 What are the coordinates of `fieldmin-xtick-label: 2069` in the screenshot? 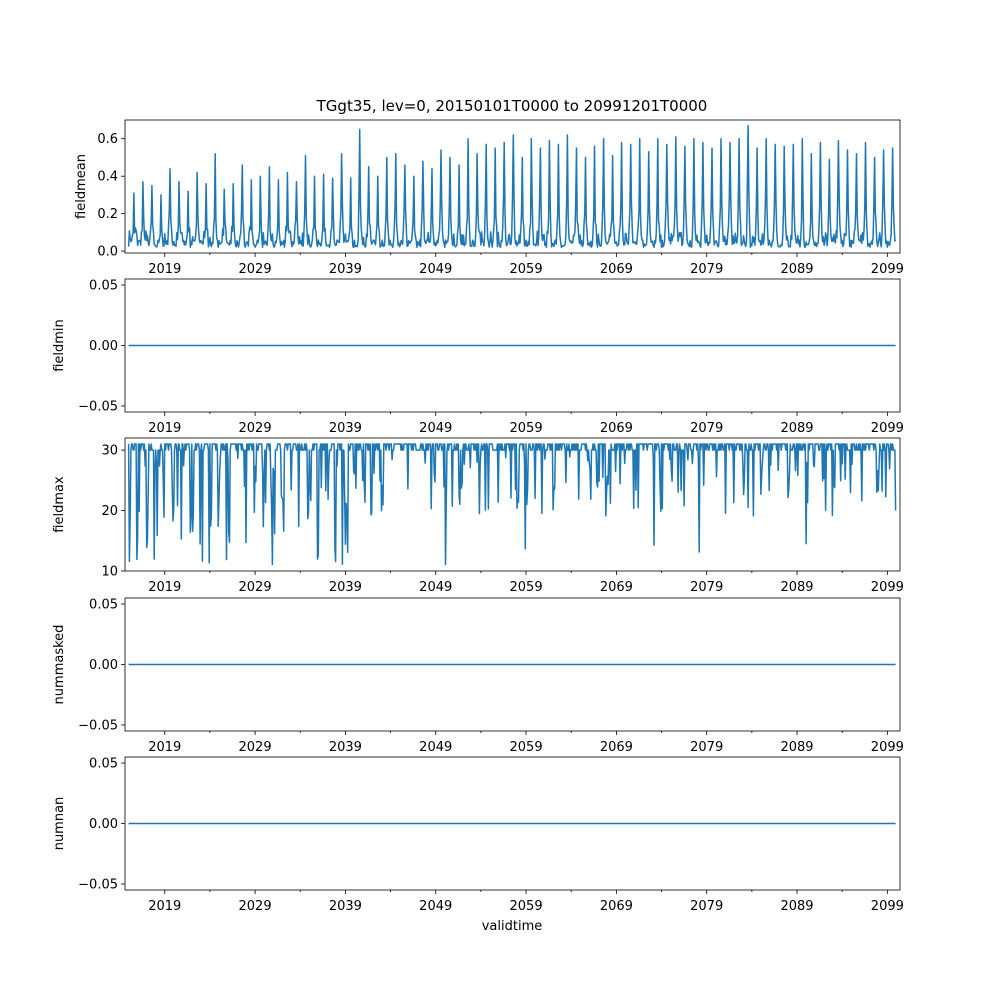 It's located at (616, 428).